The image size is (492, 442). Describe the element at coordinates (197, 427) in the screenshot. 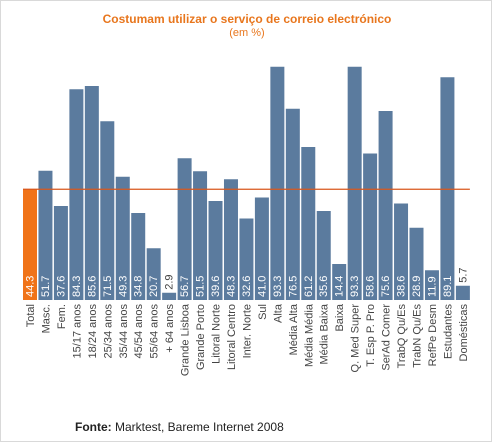

I see `source-text: Marktest, Bareme Internet 2008` at that location.